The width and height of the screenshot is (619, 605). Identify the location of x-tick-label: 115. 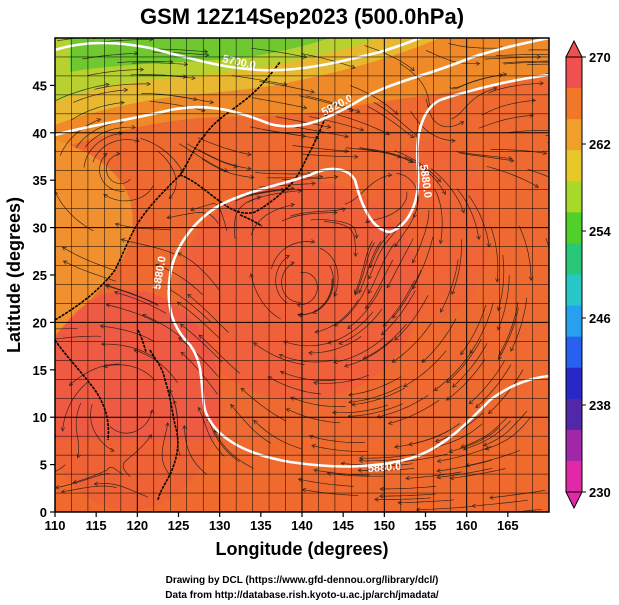
(96, 525).